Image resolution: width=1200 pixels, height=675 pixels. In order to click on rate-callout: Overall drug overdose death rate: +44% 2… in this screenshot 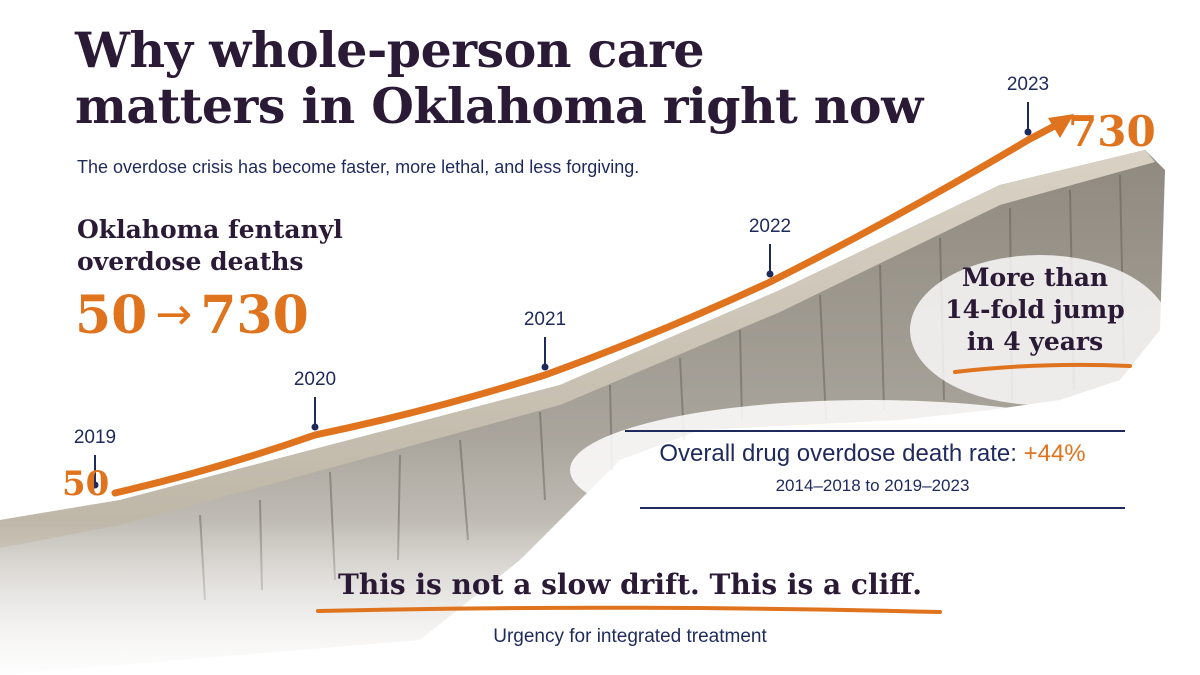, I will do `click(872, 468)`.